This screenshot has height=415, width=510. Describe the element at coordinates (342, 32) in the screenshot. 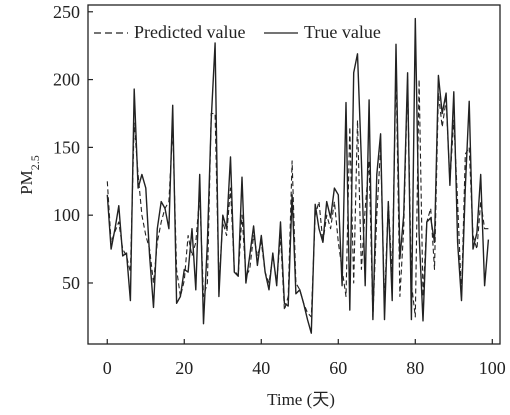

I see `legend-label-true: True value` at that location.